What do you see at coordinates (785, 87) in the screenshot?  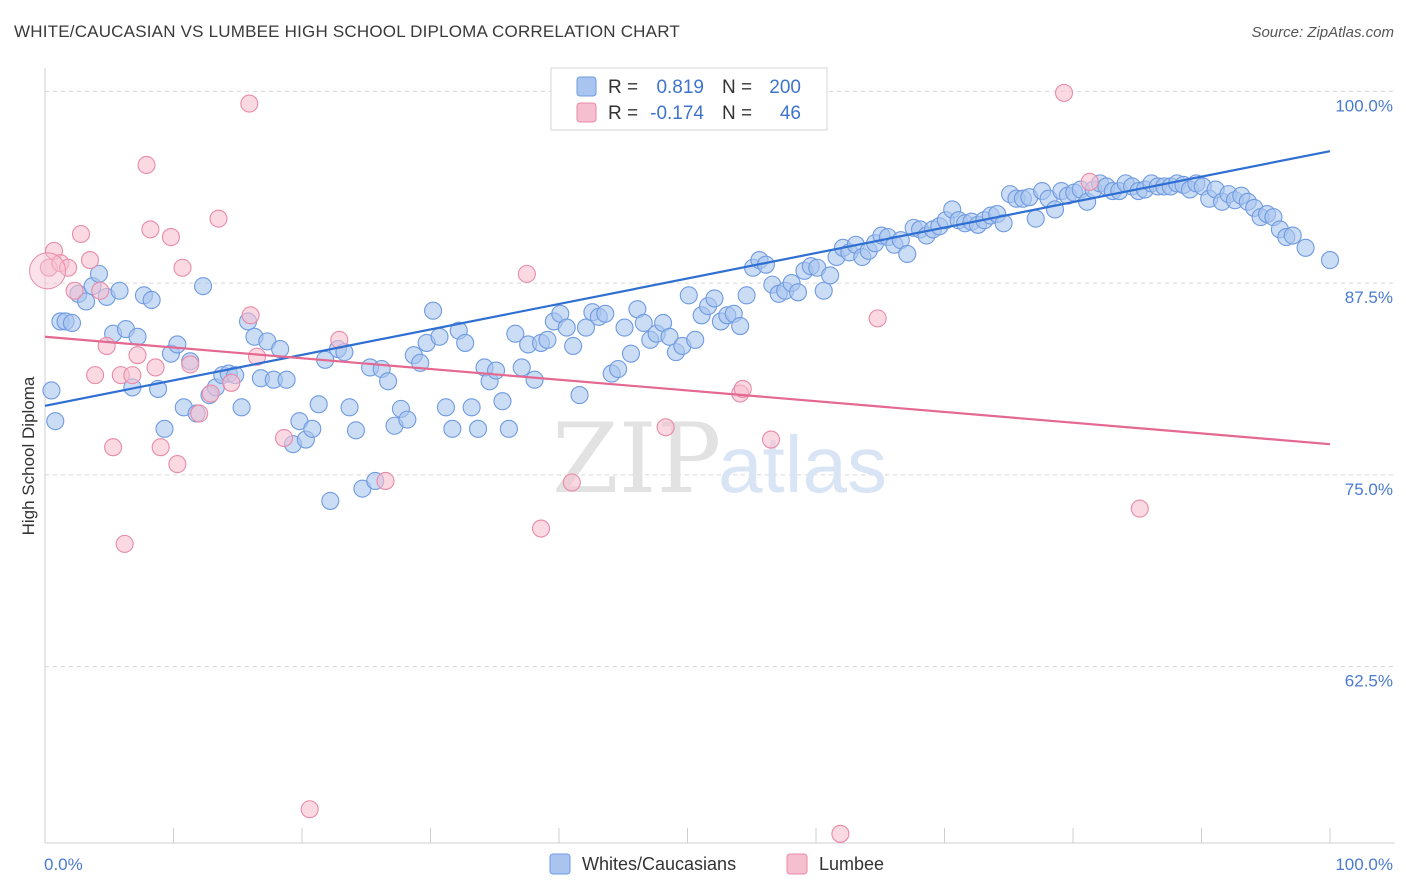 I see `legend-n-value-blue: 200` at bounding box center [785, 87].